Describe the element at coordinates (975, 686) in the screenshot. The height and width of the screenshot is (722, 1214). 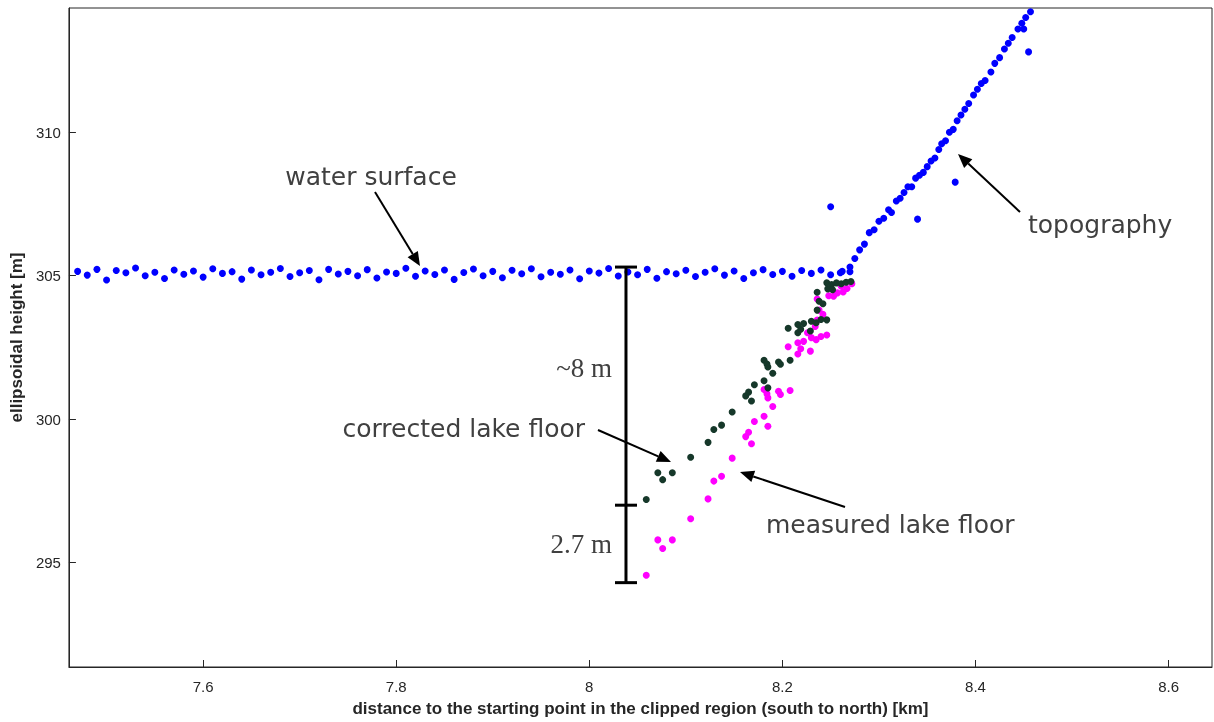
I see `x-tick-label: 8.4` at that location.